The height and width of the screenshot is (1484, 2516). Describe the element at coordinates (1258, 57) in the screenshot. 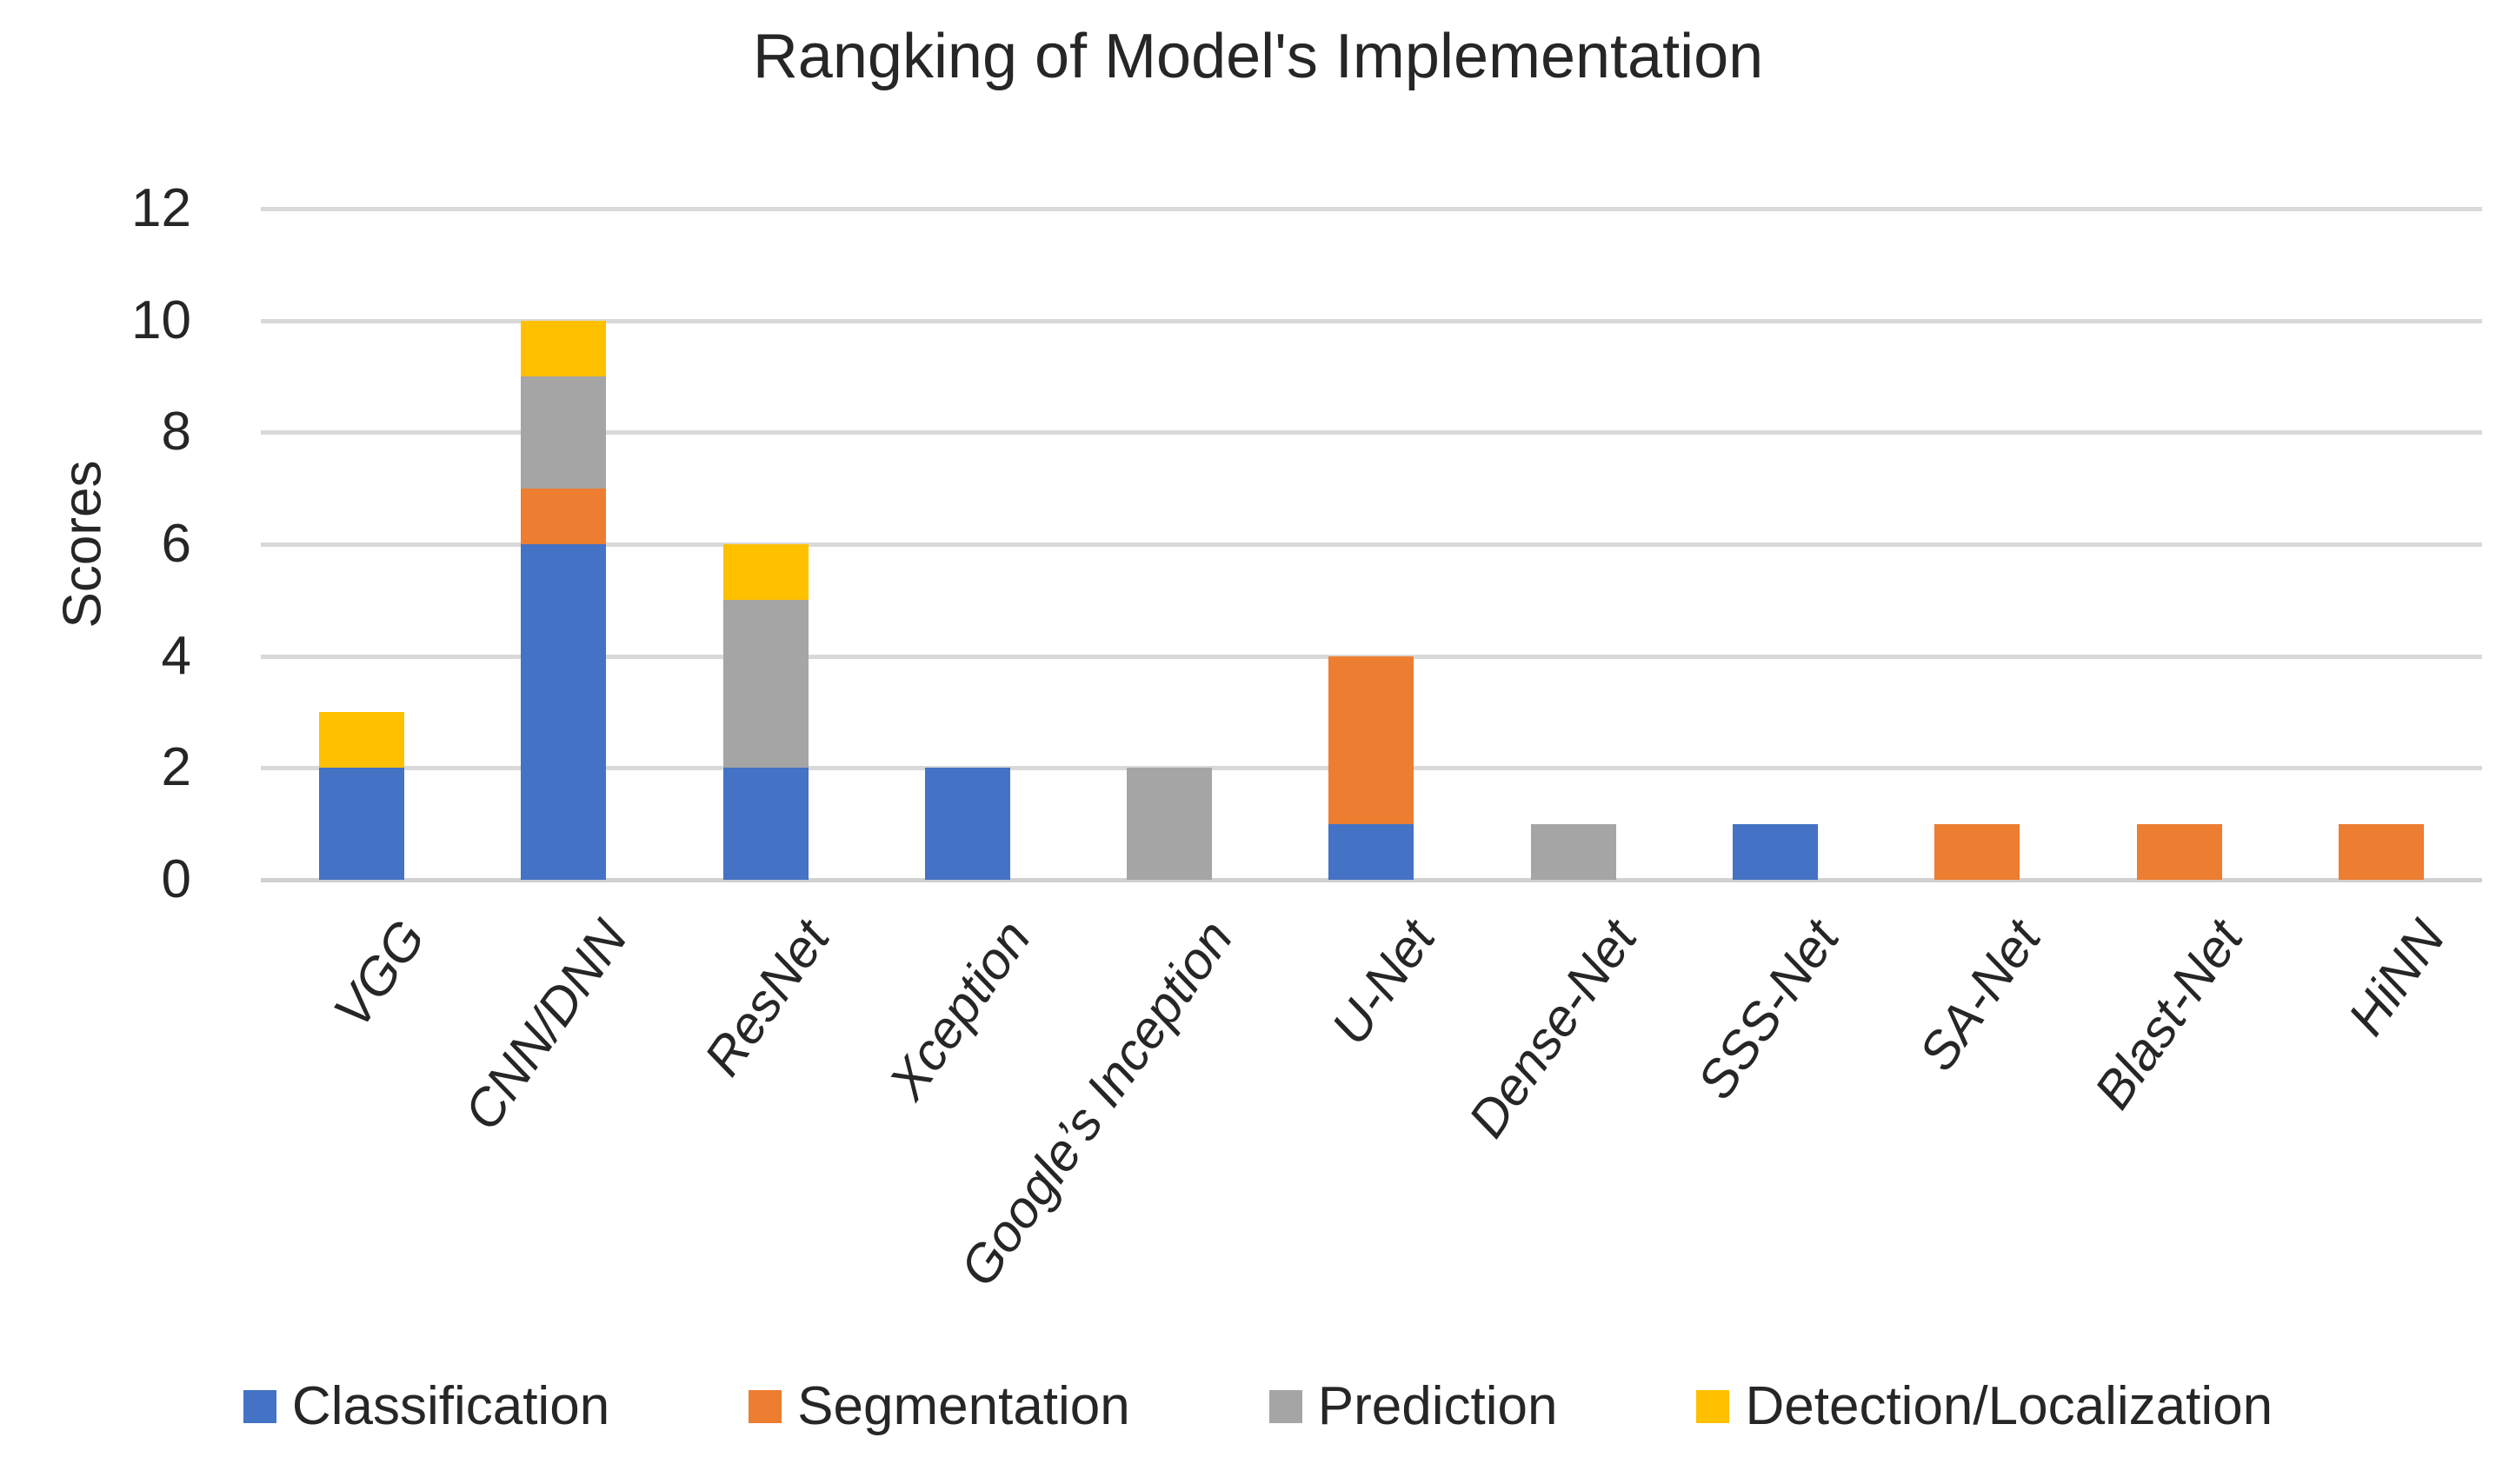

I see `chart-title: Rangking of Model's Implementation` at that location.